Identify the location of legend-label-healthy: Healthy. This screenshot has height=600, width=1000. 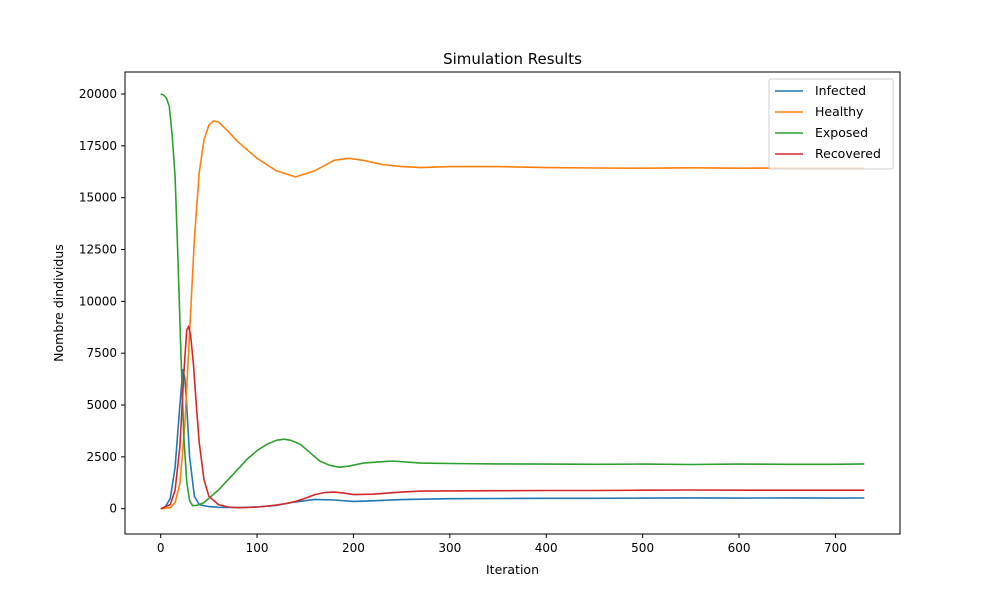
(839, 111).